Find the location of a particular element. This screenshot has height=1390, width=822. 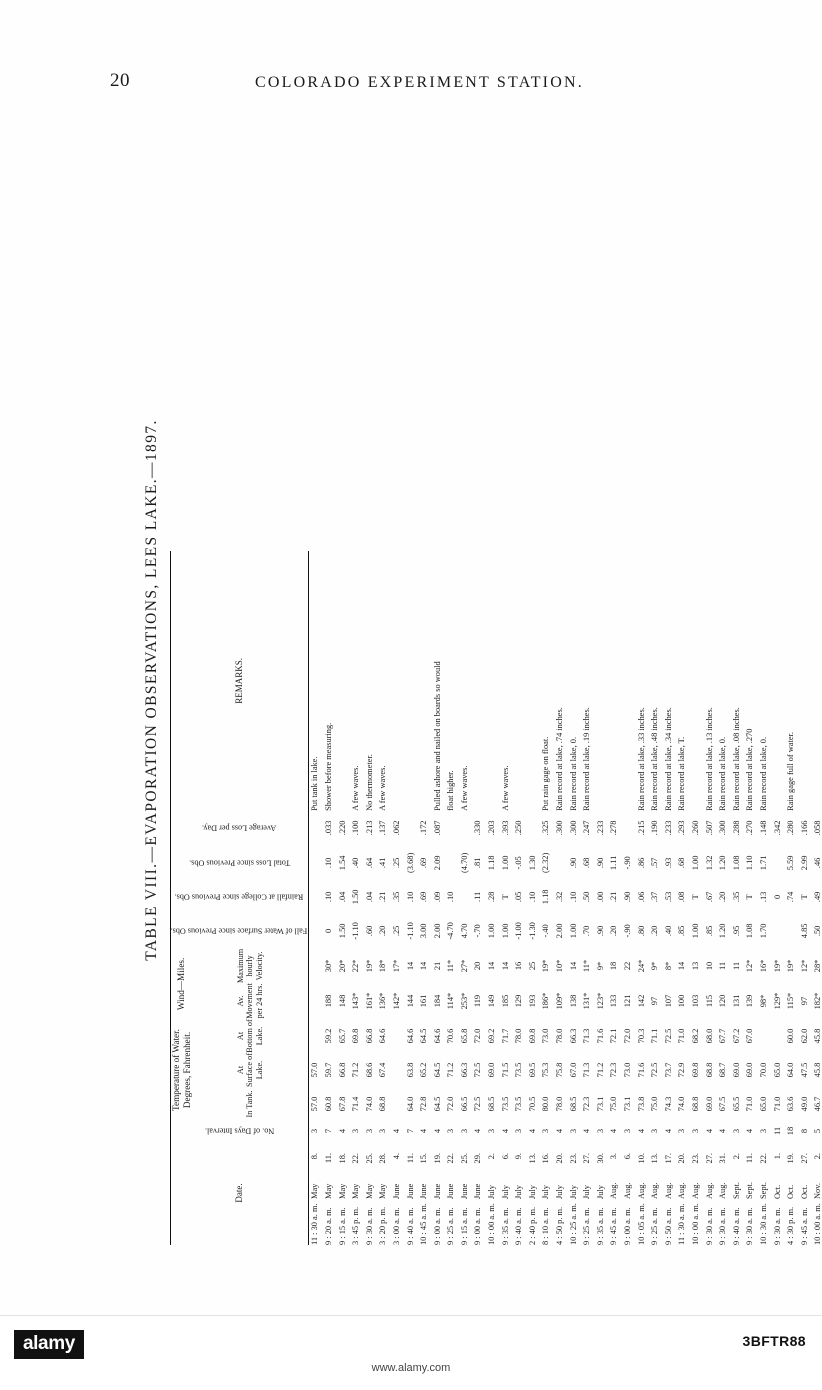

cell-wind-max: 20 is located at coordinates (478, 966).